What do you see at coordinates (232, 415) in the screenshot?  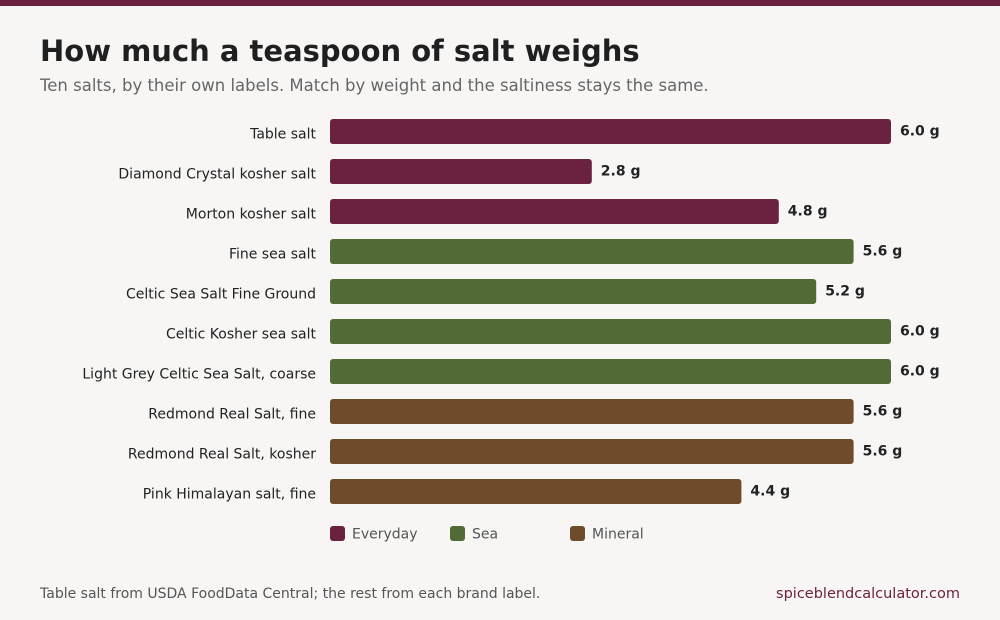 I see `category-label: Redmond Real Salt, fine` at bounding box center [232, 415].